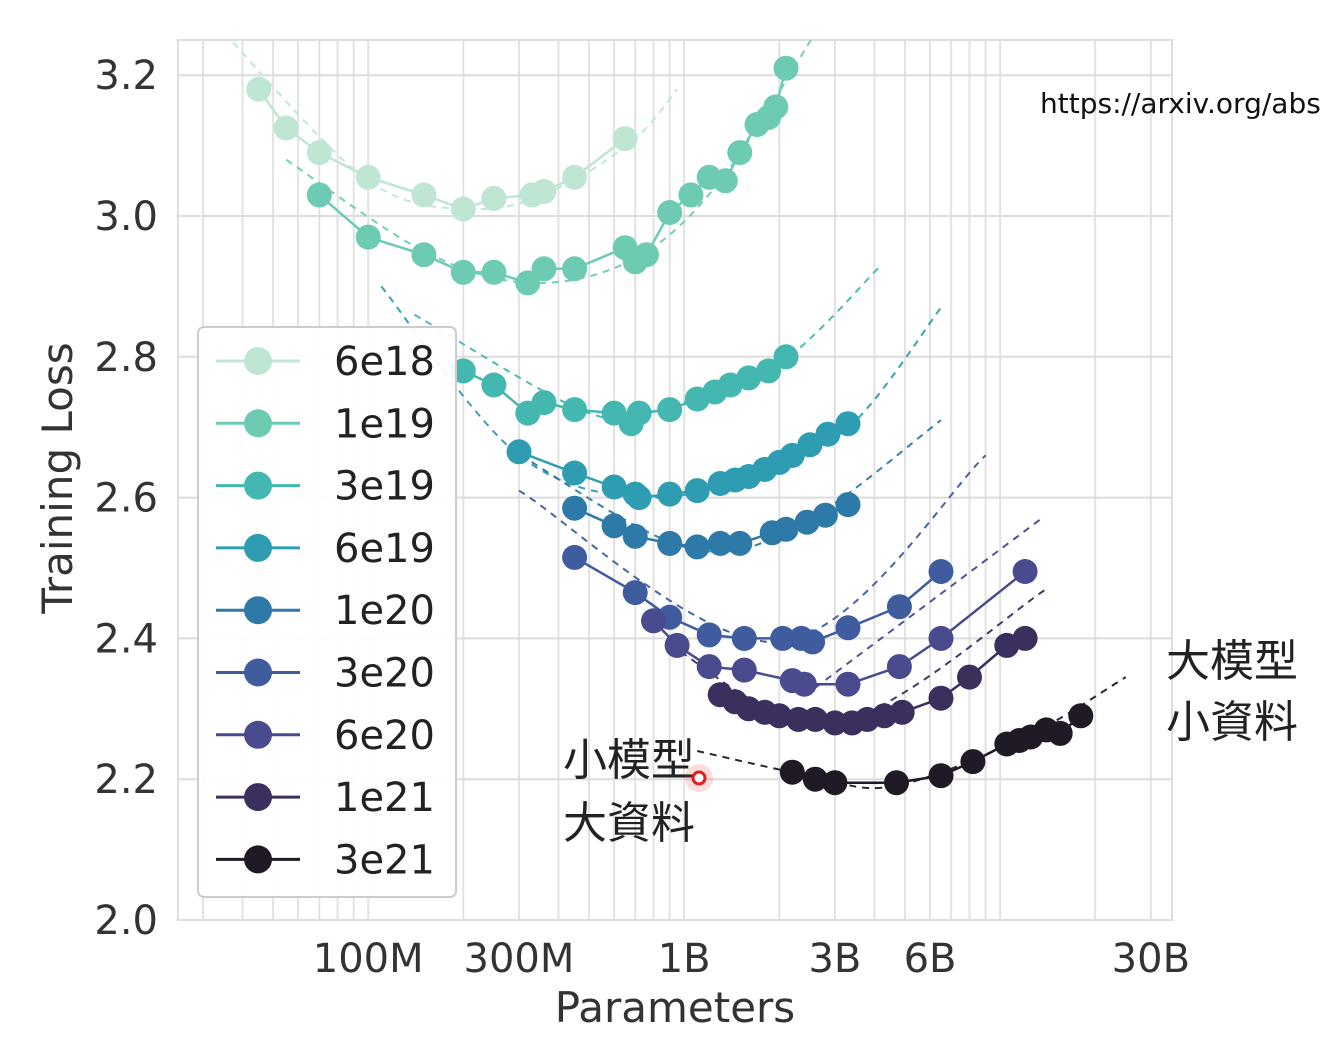 This screenshot has height=1056, width=1334. I want to click on legend-entry-1e21: 1e21, so click(325, 798).